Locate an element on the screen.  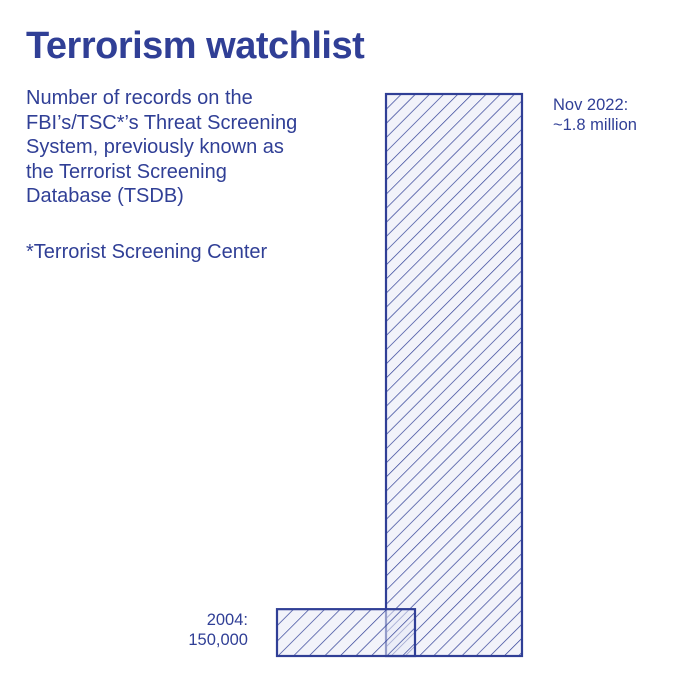
subtitle-line: Number of records on the is located at coordinates (139, 98).